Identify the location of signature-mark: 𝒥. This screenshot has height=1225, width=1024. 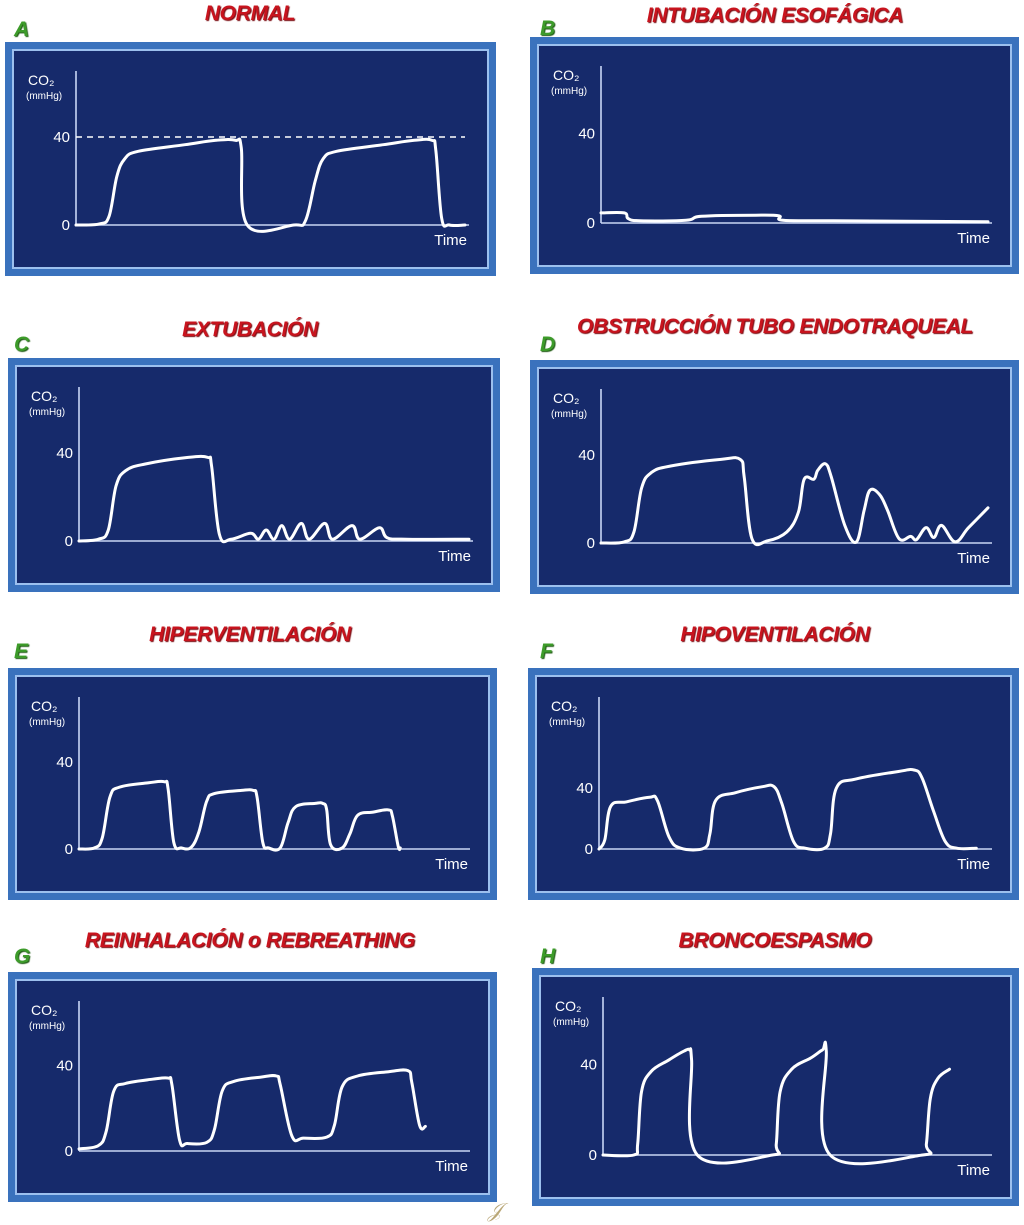
(495, 1210).